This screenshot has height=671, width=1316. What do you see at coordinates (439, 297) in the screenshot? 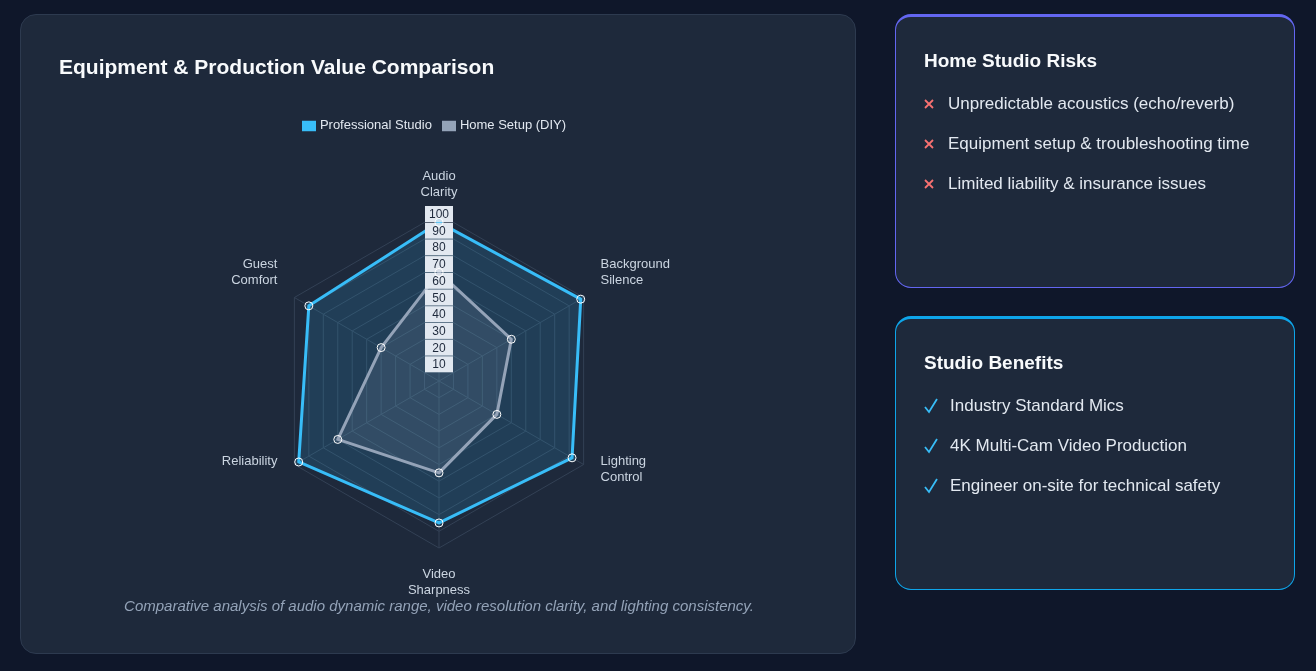
I see `y-tick-label: 50` at bounding box center [439, 297].